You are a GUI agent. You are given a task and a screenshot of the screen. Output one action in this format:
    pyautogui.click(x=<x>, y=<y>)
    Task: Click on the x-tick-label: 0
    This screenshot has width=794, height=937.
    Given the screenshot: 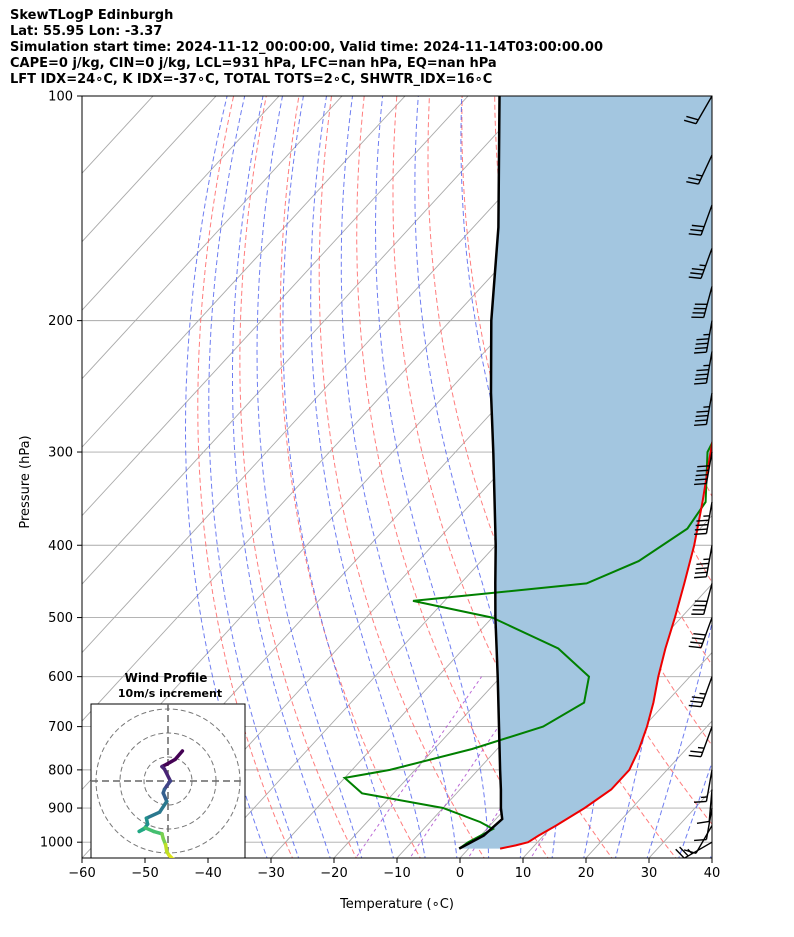 What is the action you would take?
    pyautogui.click(x=460, y=873)
    